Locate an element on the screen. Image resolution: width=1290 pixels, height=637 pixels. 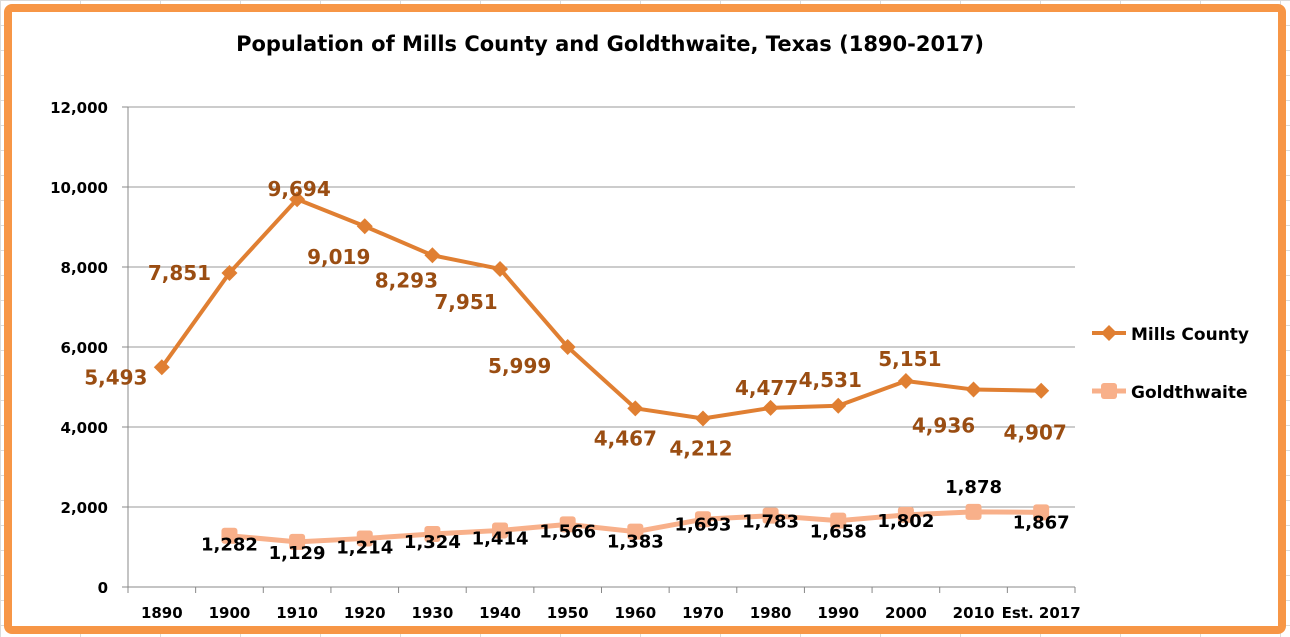
data-label: 1,414 is located at coordinates (500, 538).